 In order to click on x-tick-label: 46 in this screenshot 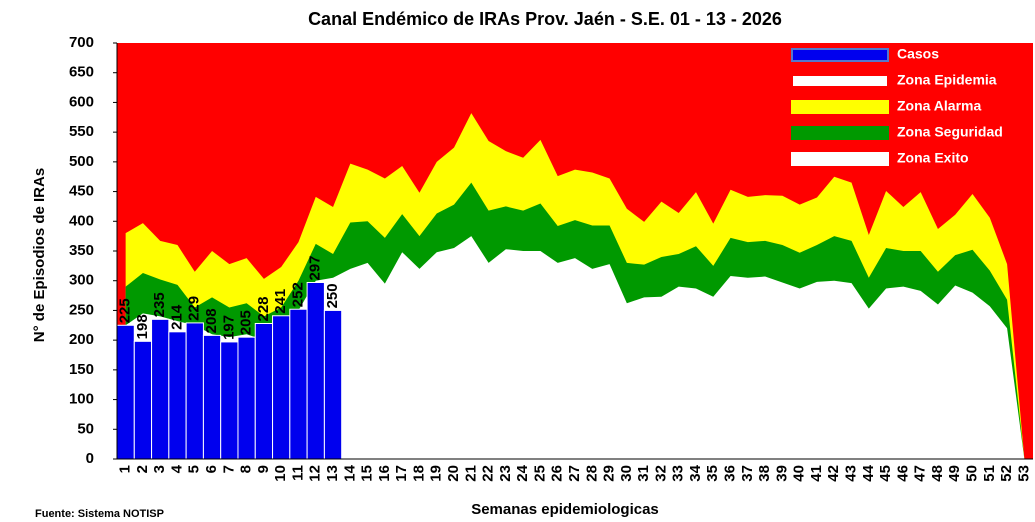, I will do `click(902, 473)`.